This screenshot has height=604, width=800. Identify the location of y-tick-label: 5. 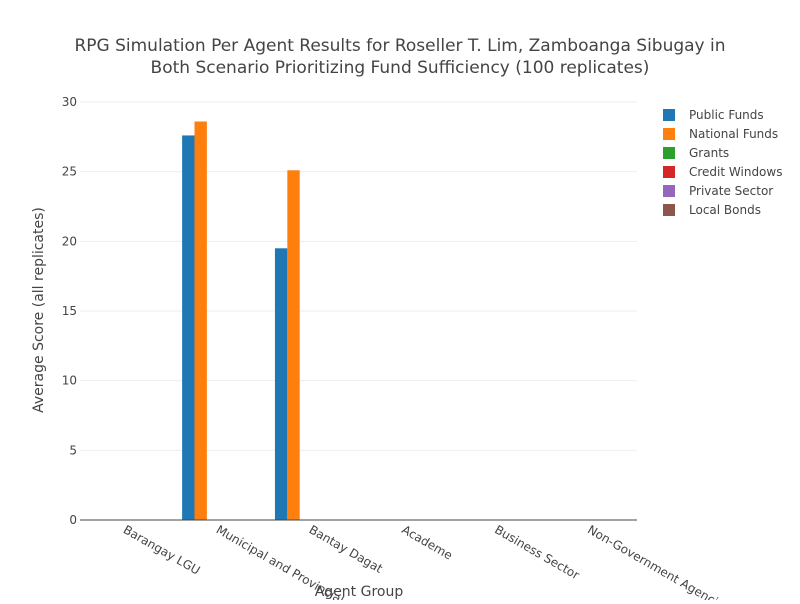
(73, 450).